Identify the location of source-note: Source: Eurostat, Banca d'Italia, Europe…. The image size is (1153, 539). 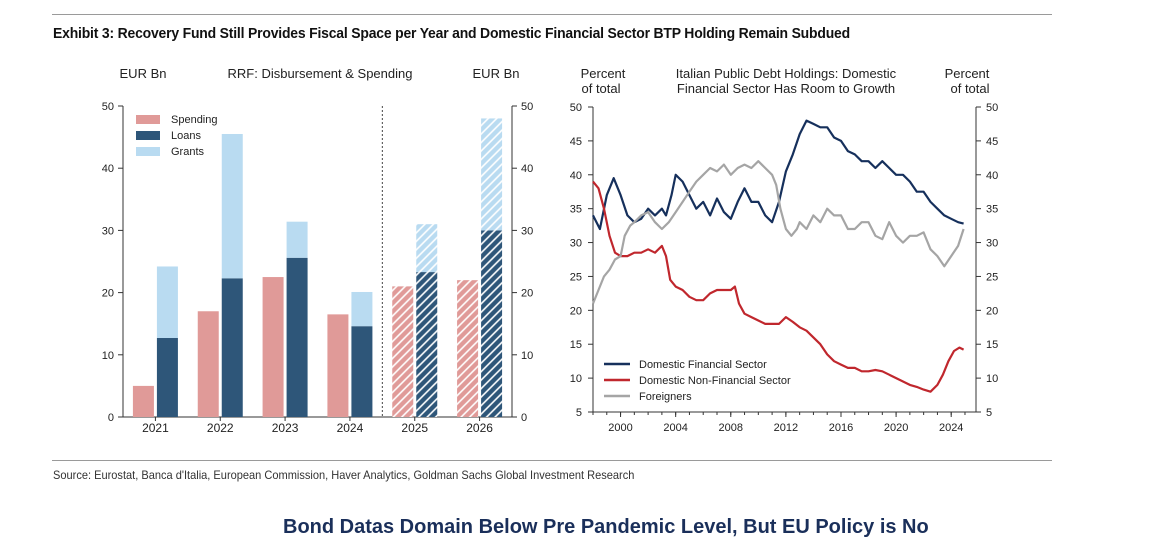
(344, 475).